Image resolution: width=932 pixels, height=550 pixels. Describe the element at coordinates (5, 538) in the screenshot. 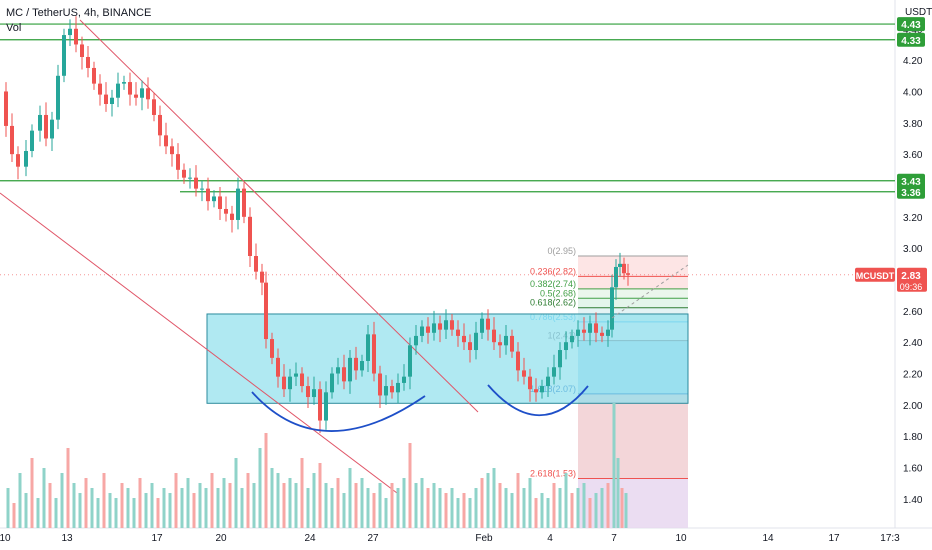

I see `x-tick-label: 10` at that location.